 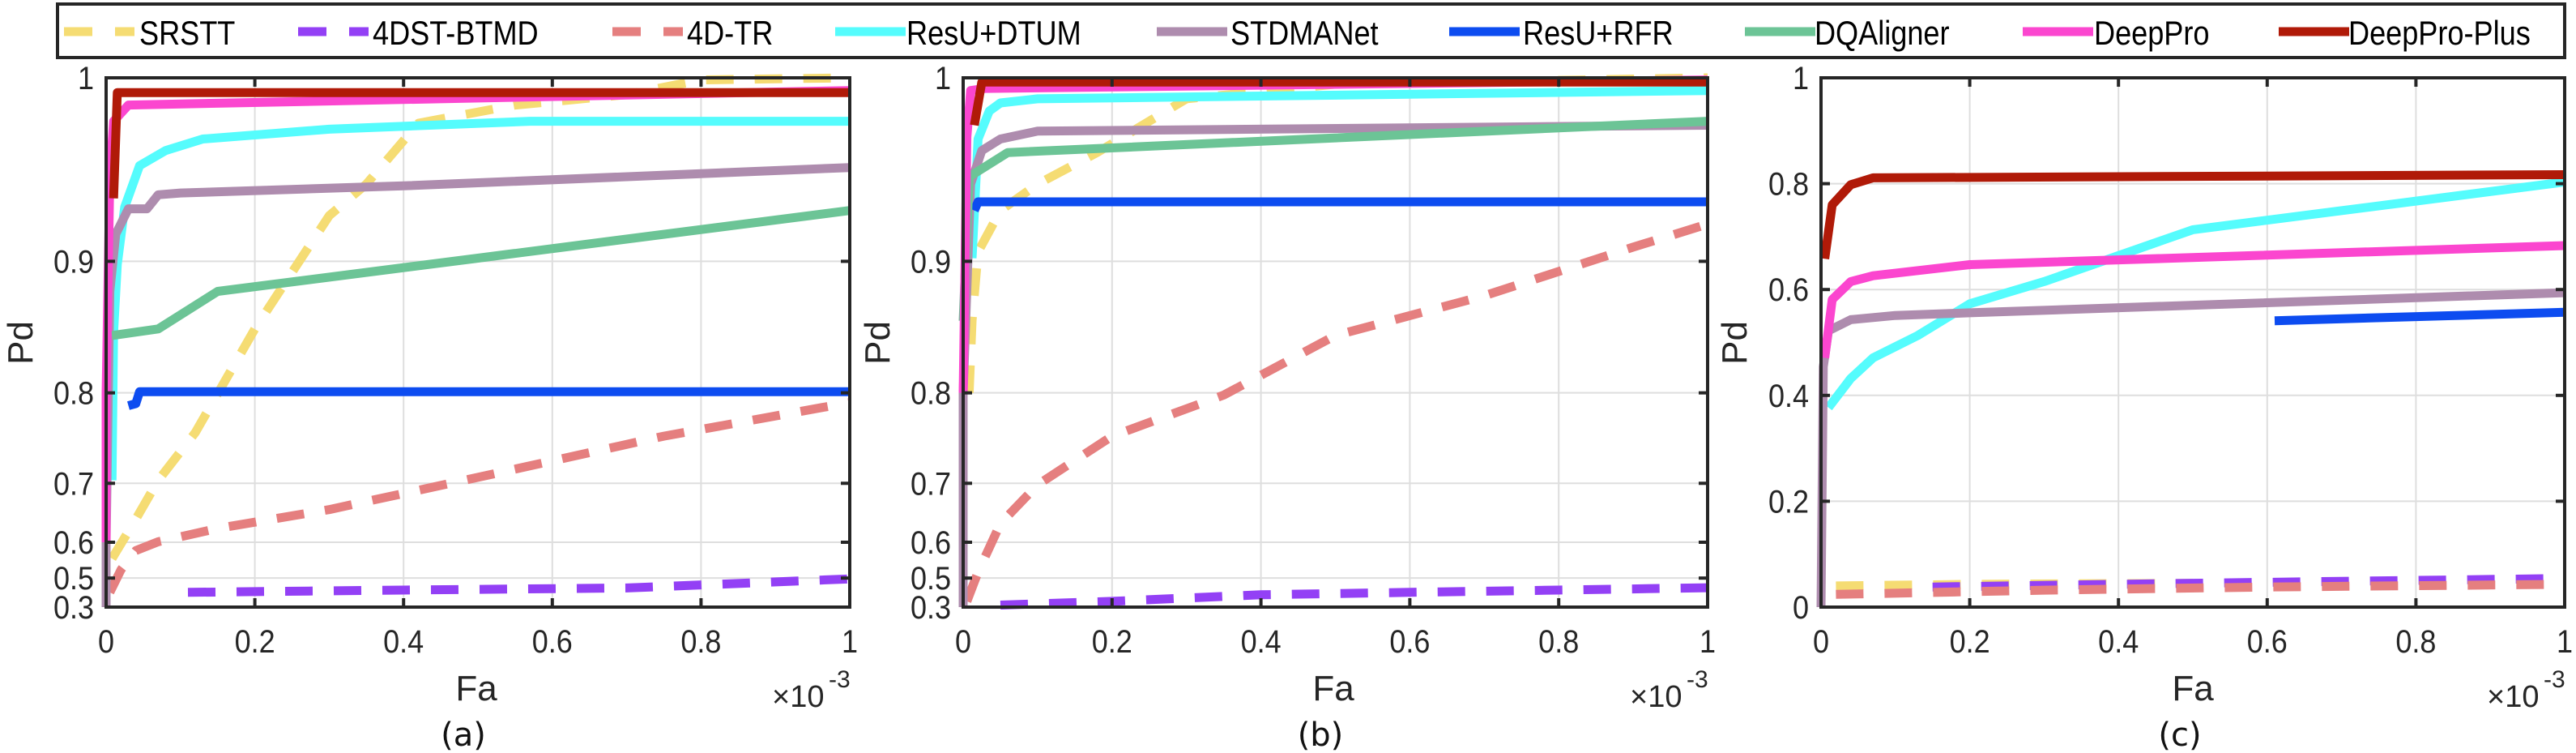 I want to click on legend-entry-resu-dtum: ResU+DTUM, so click(x=958, y=34).